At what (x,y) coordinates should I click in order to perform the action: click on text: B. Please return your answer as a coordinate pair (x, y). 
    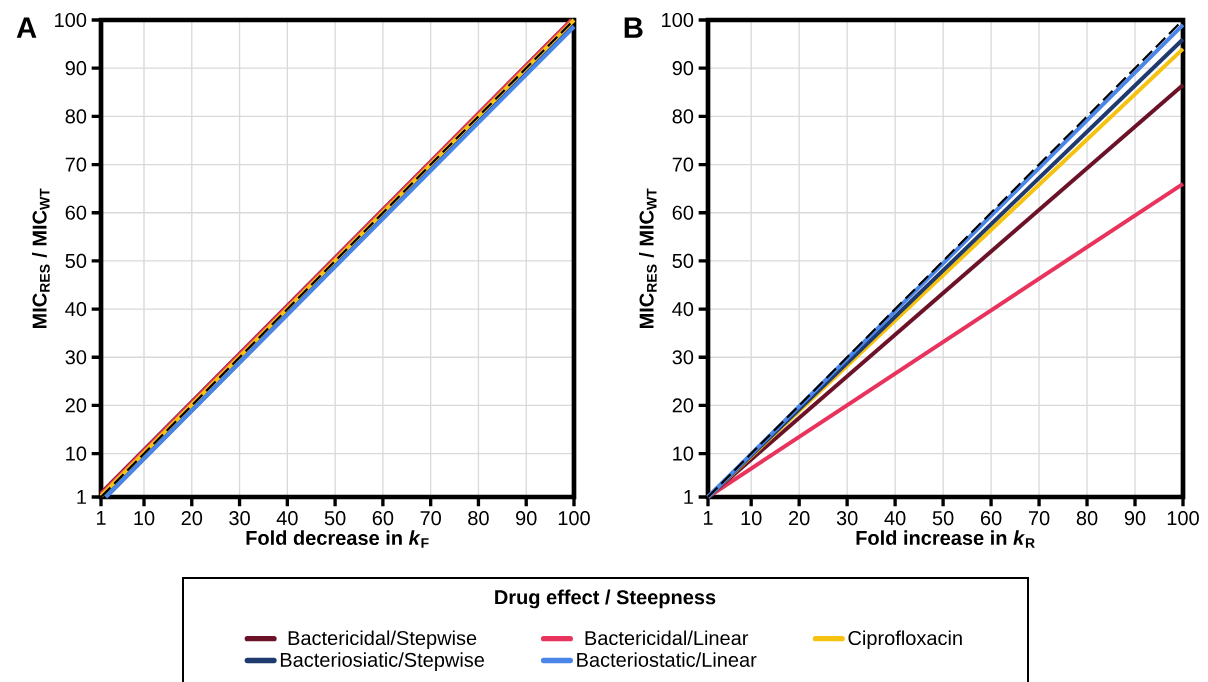
    Looking at the image, I should click on (633, 27).